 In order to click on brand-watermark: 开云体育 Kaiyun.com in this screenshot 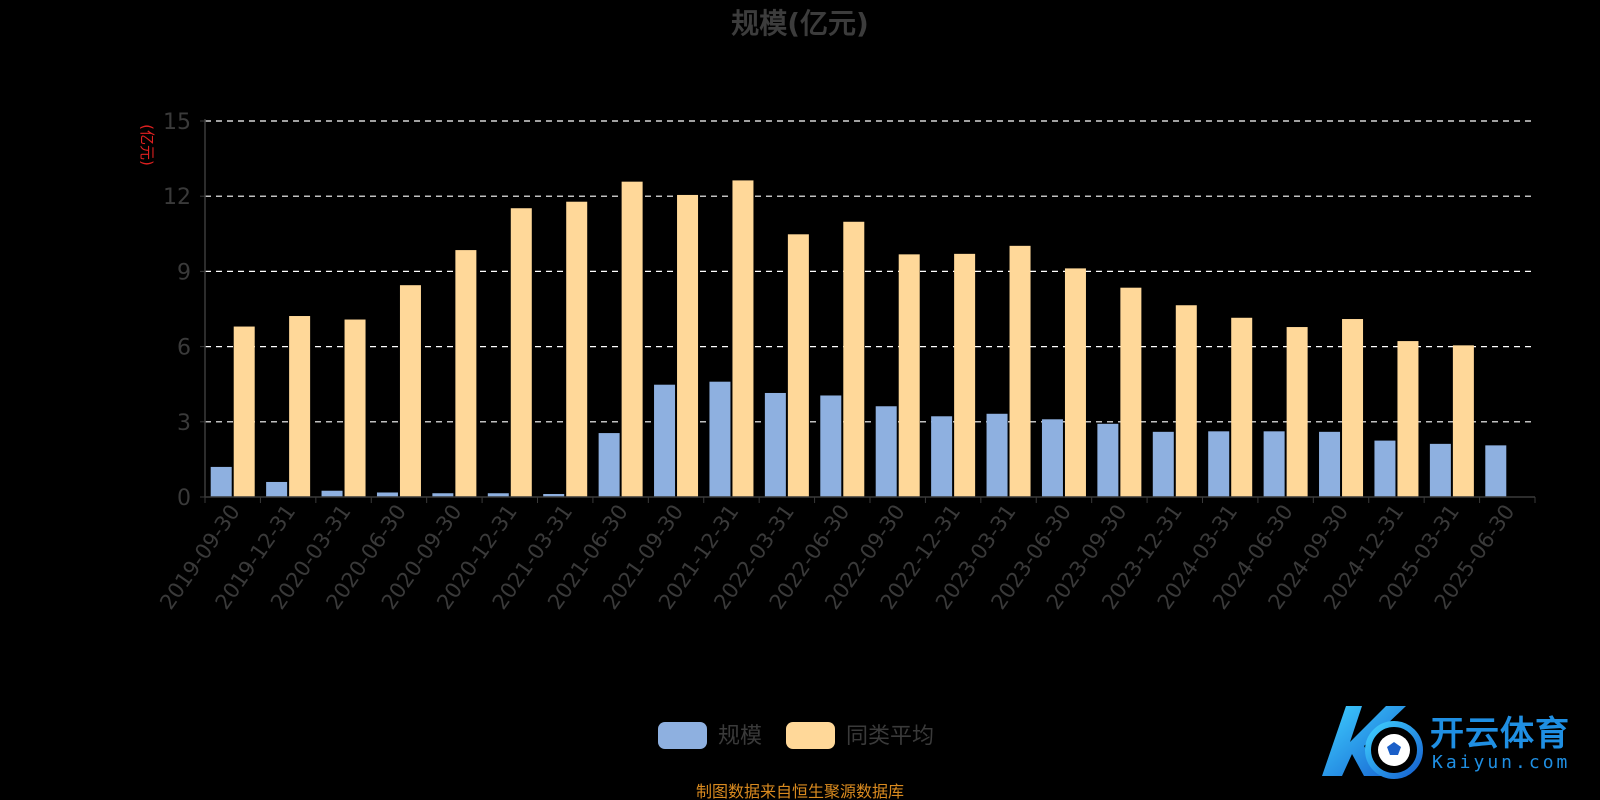, I will do `click(1451, 741)`.